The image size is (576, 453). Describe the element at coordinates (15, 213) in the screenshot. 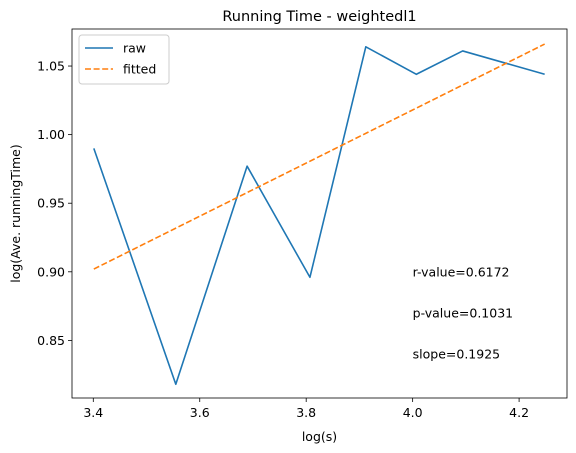

I see `y-axis-label: log(Ave. runningTime)` at that location.